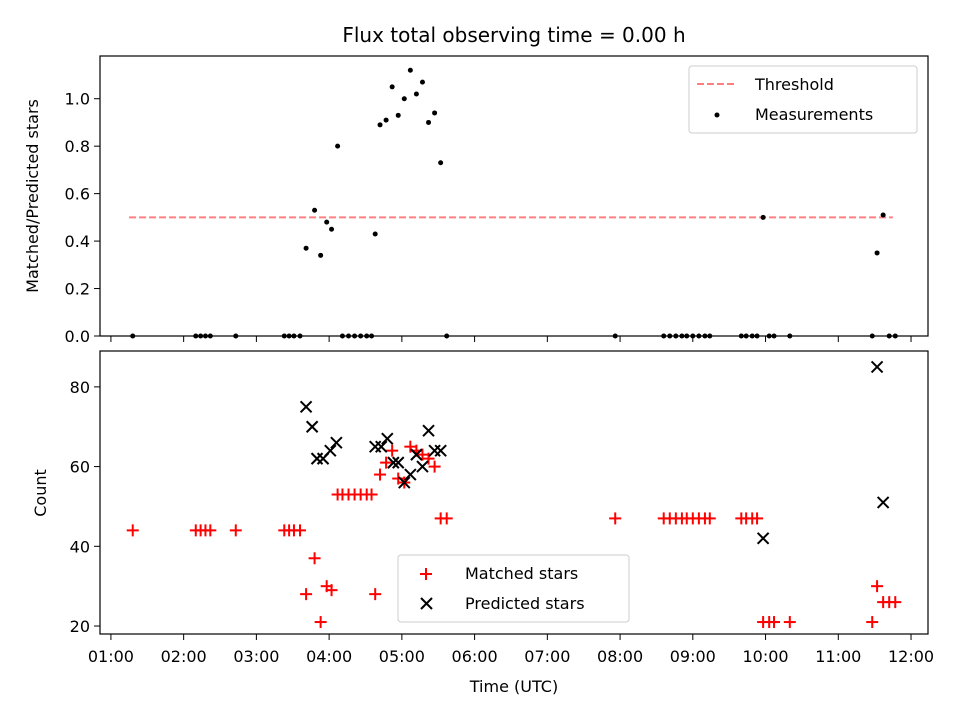 Image resolution: width=960 pixels, height=720 pixels. Describe the element at coordinates (765, 656) in the screenshot. I see `x-tick-label: 10:00` at that location.